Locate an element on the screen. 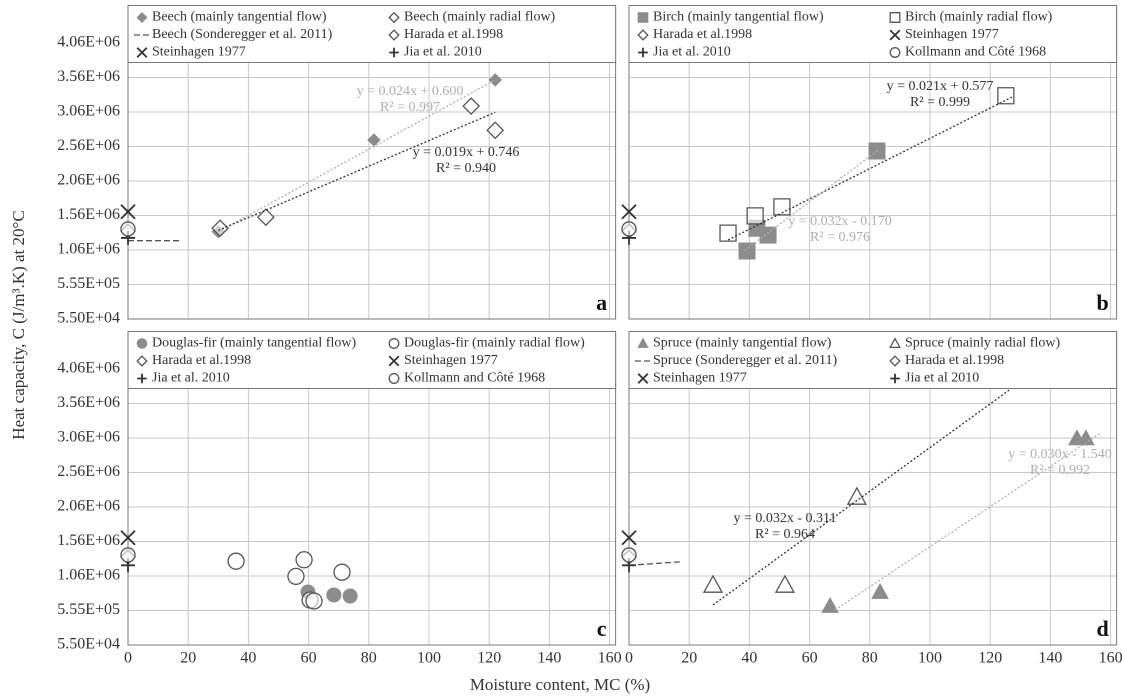  legend-label: Douglas-fir (mainly radial flow) is located at coordinates (494, 343).